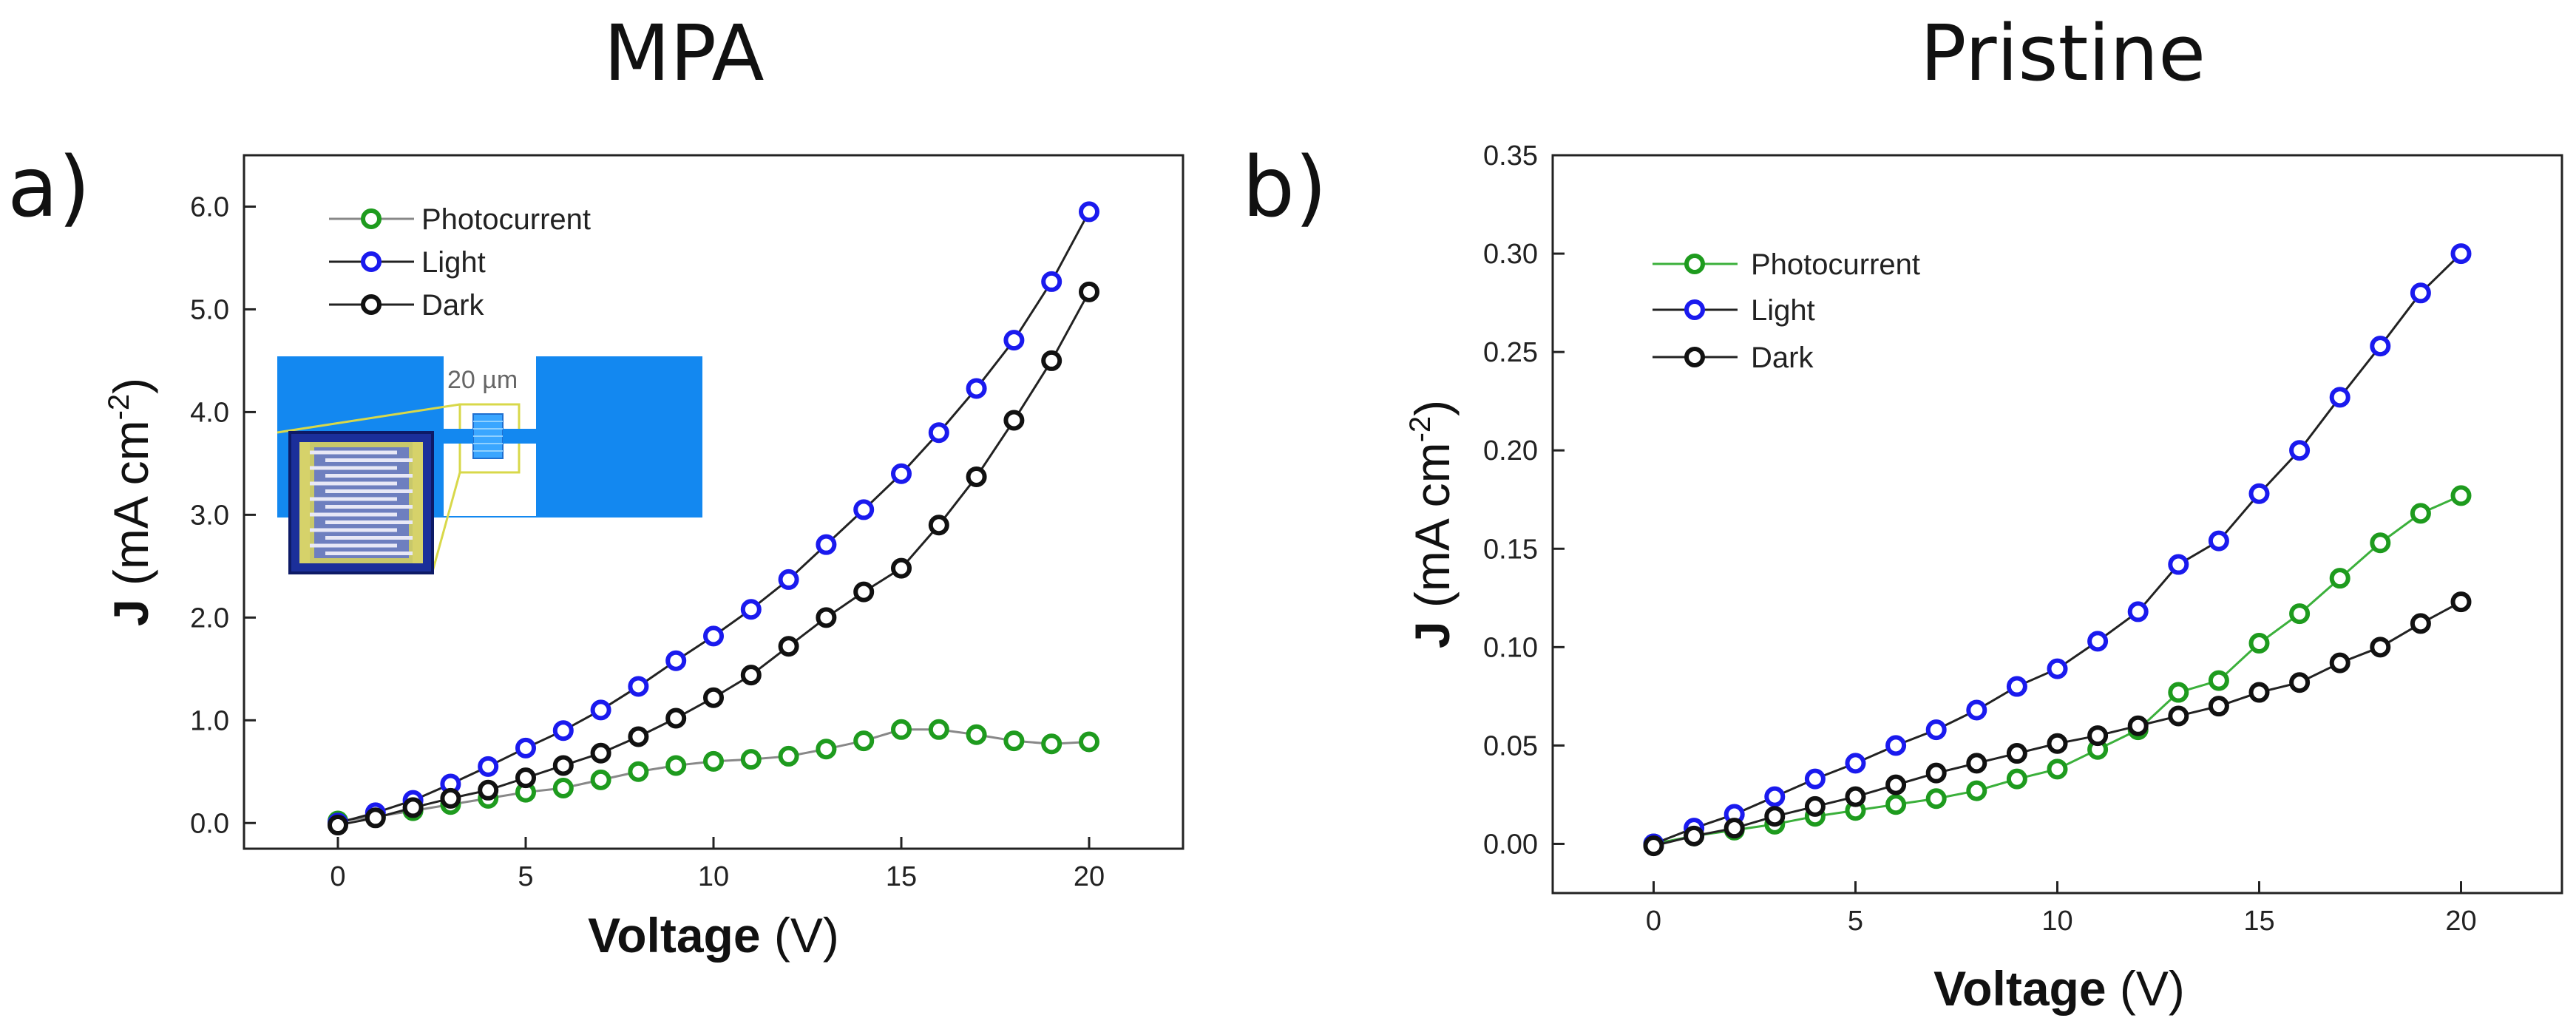 The image size is (2576, 1035). I want to click on chart-b-xlabel: Voltage (V), so click(2059, 988).